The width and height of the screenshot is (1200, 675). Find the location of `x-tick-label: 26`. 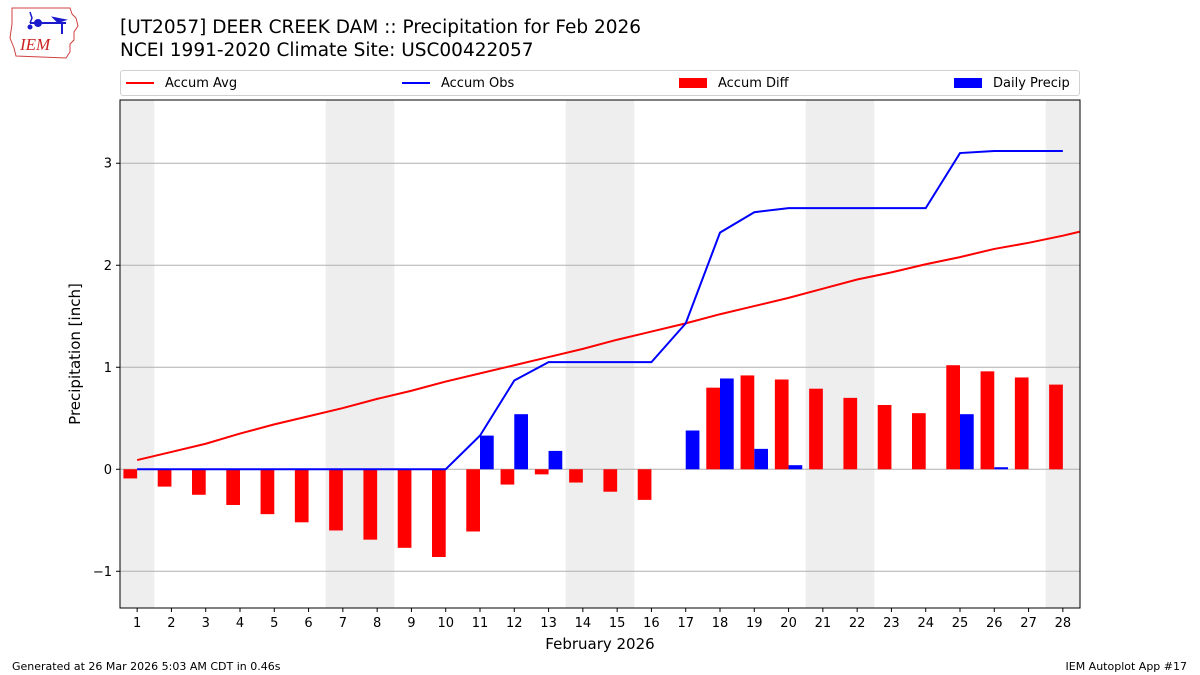

x-tick-label: 26 is located at coordinates (994, 623).